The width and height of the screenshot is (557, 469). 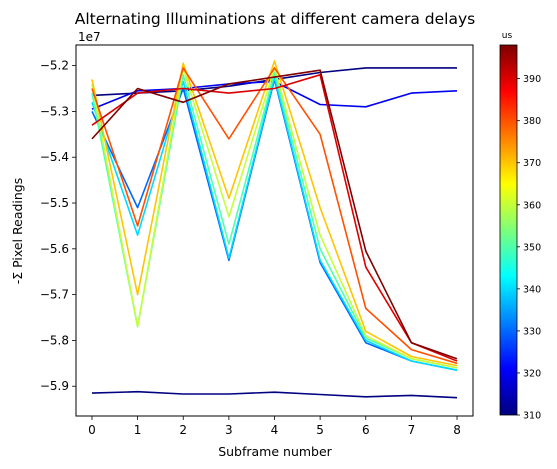 What do you see at coordinates (275, 430) in the screenshot?
I see `x-tick-label-4: 4` at bounding box center [275, 430].